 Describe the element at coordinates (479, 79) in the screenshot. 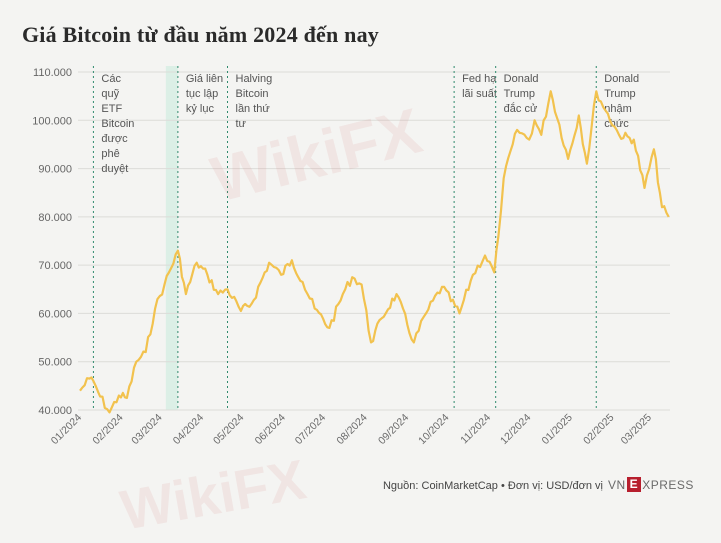

I see `annotation-text: Fed hạ` at that location.